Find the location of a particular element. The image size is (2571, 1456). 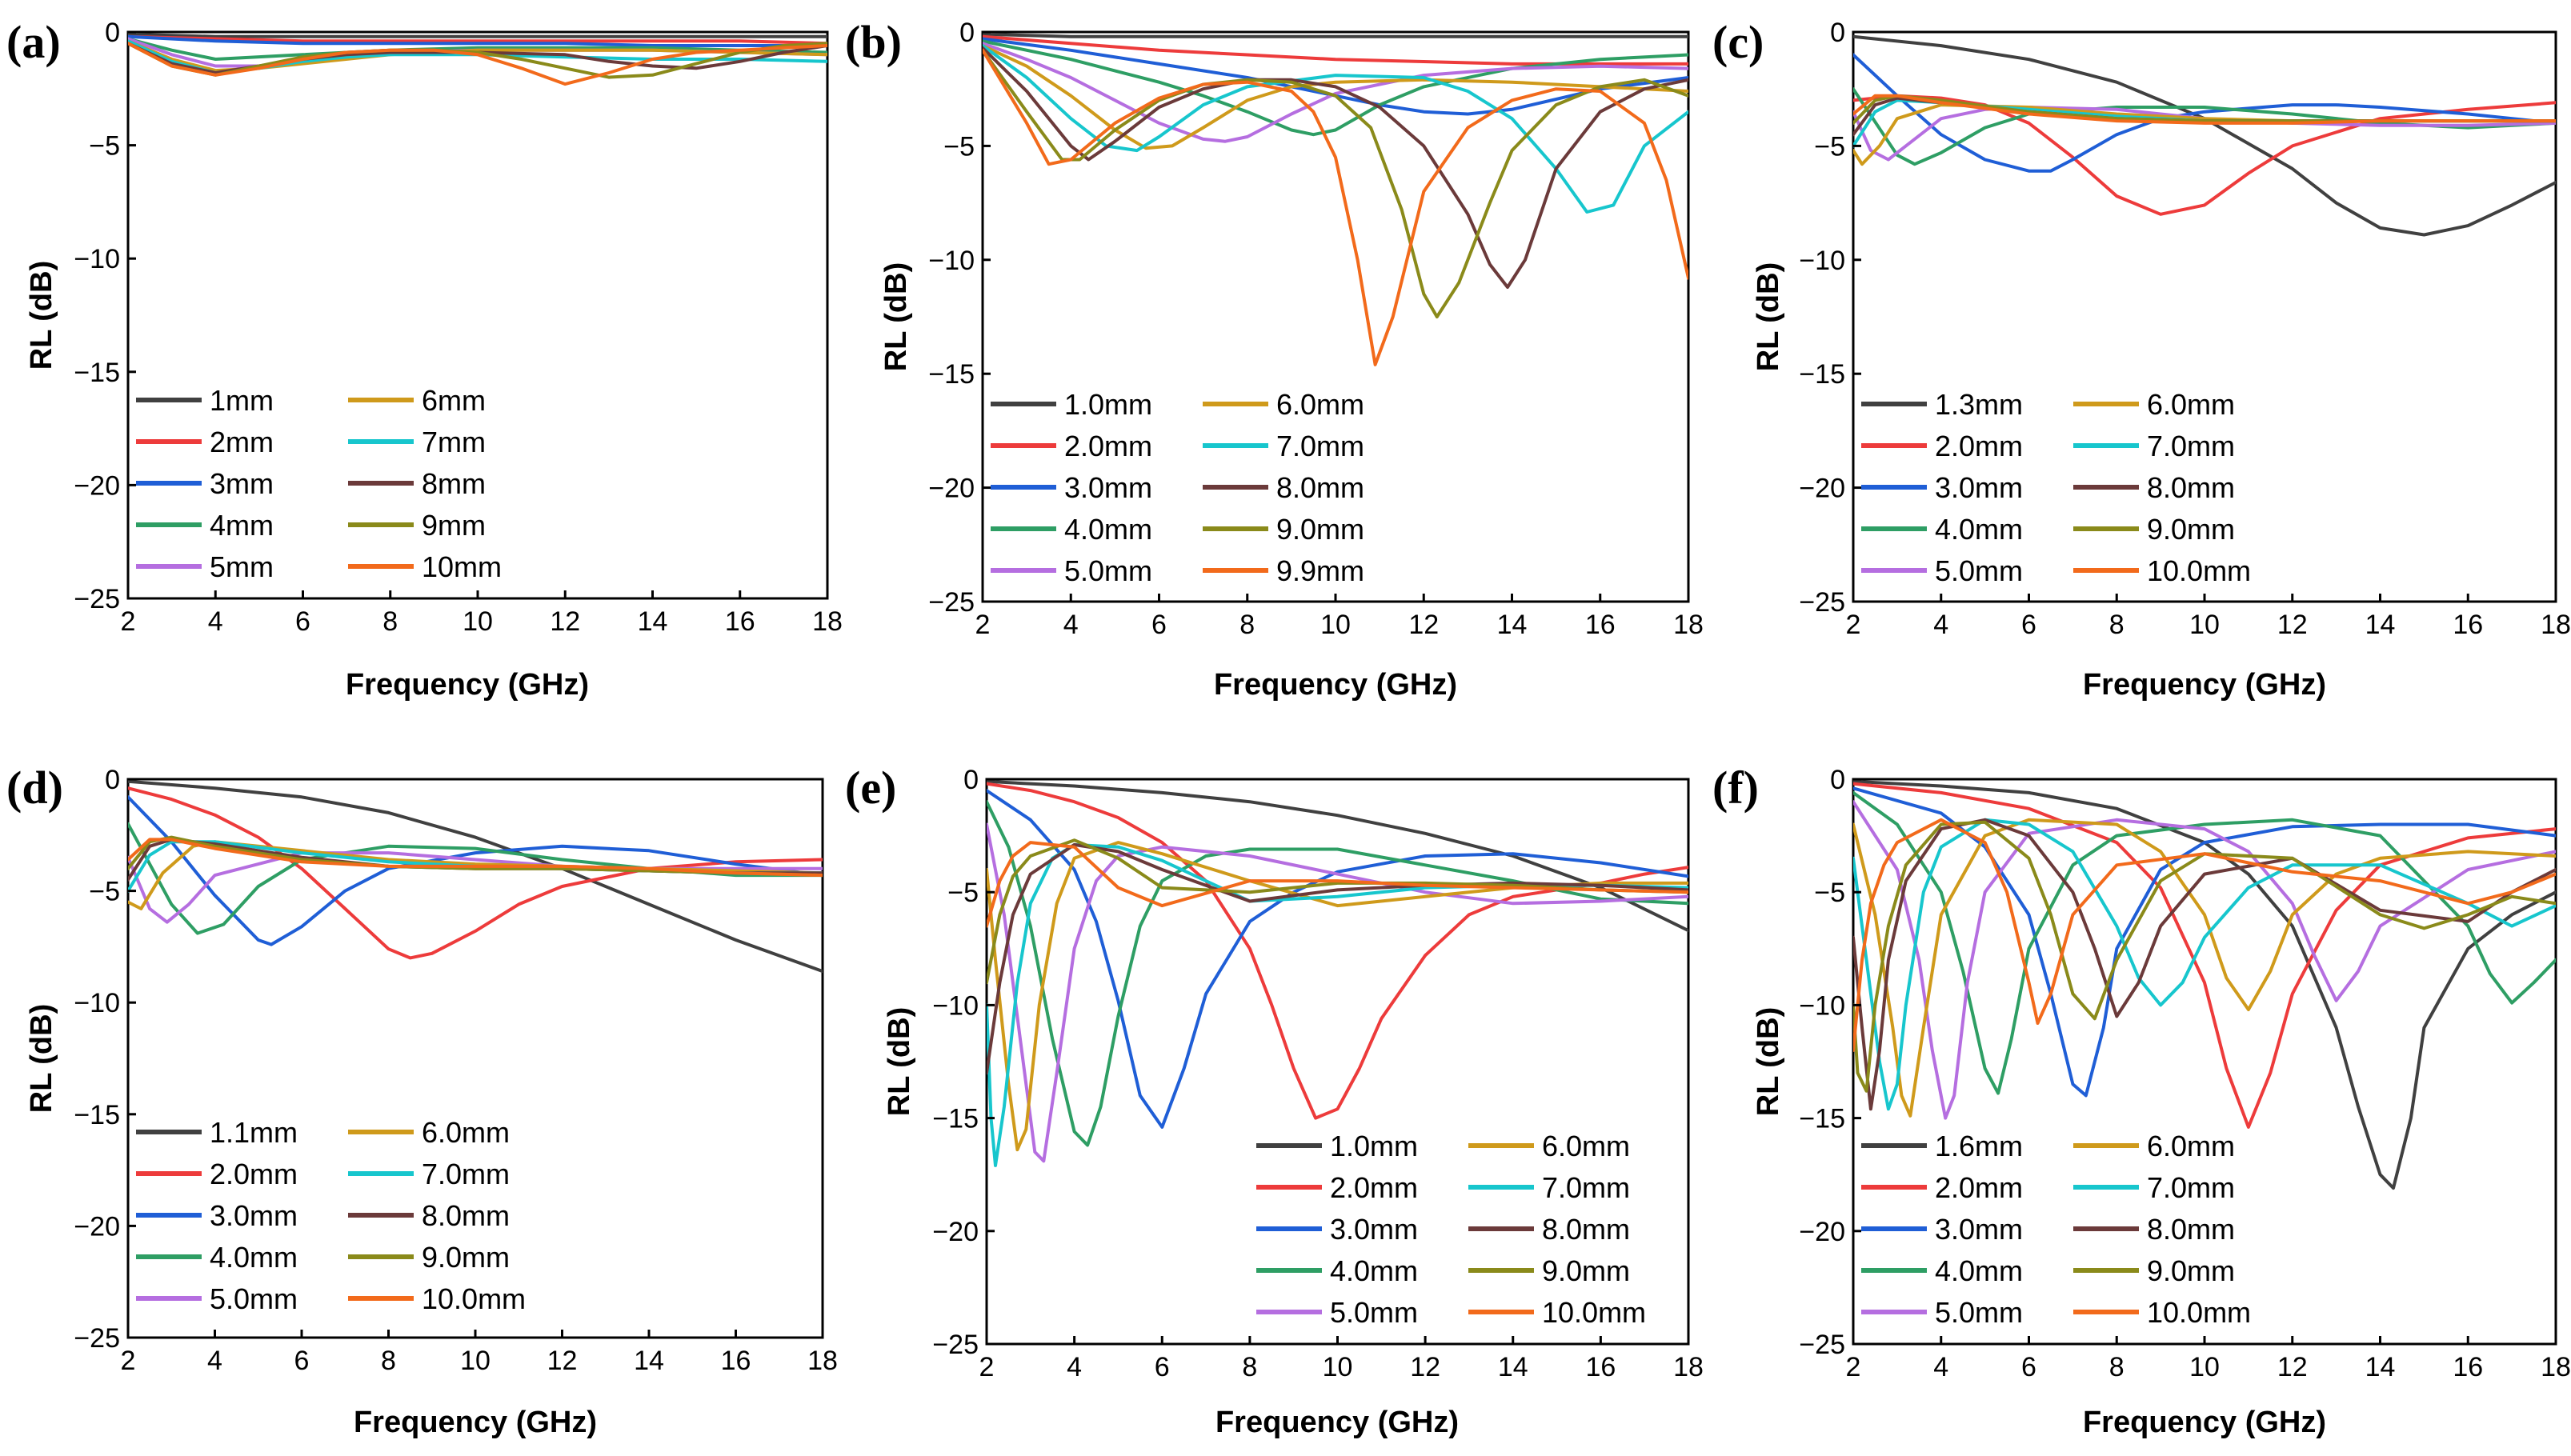

legend-label: 7mm is located at coordinates (454, 442).